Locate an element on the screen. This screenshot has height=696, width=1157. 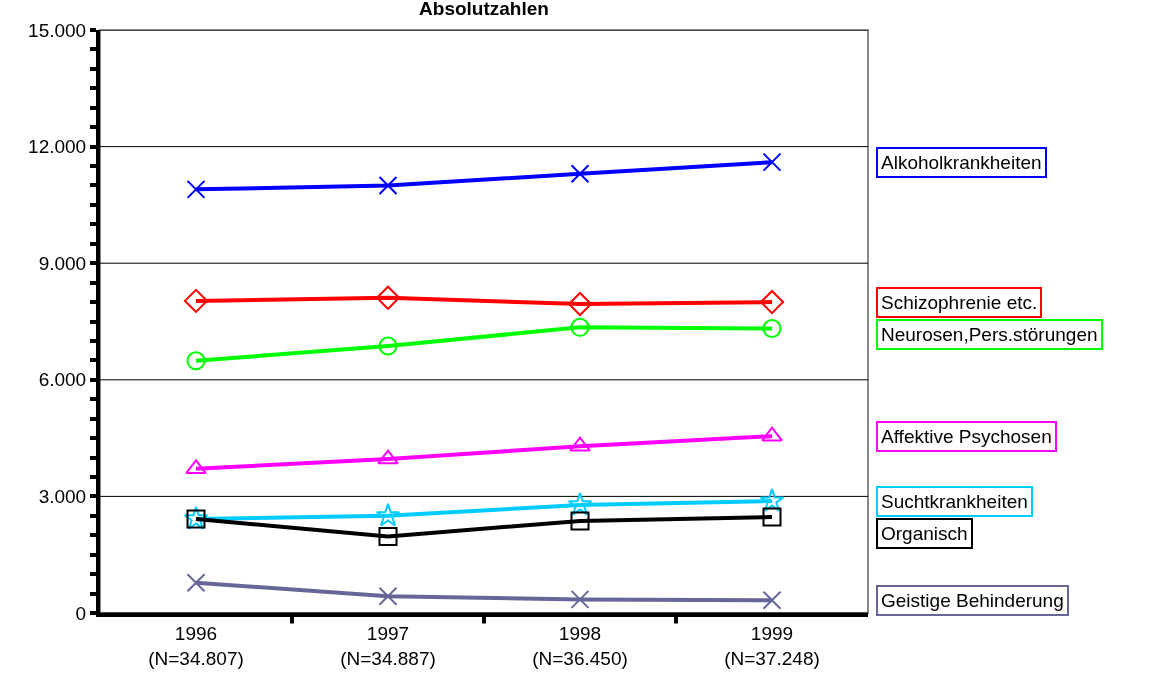
x-tick-label: 1998 (N=36.450) is located at coordinates (580, 645).